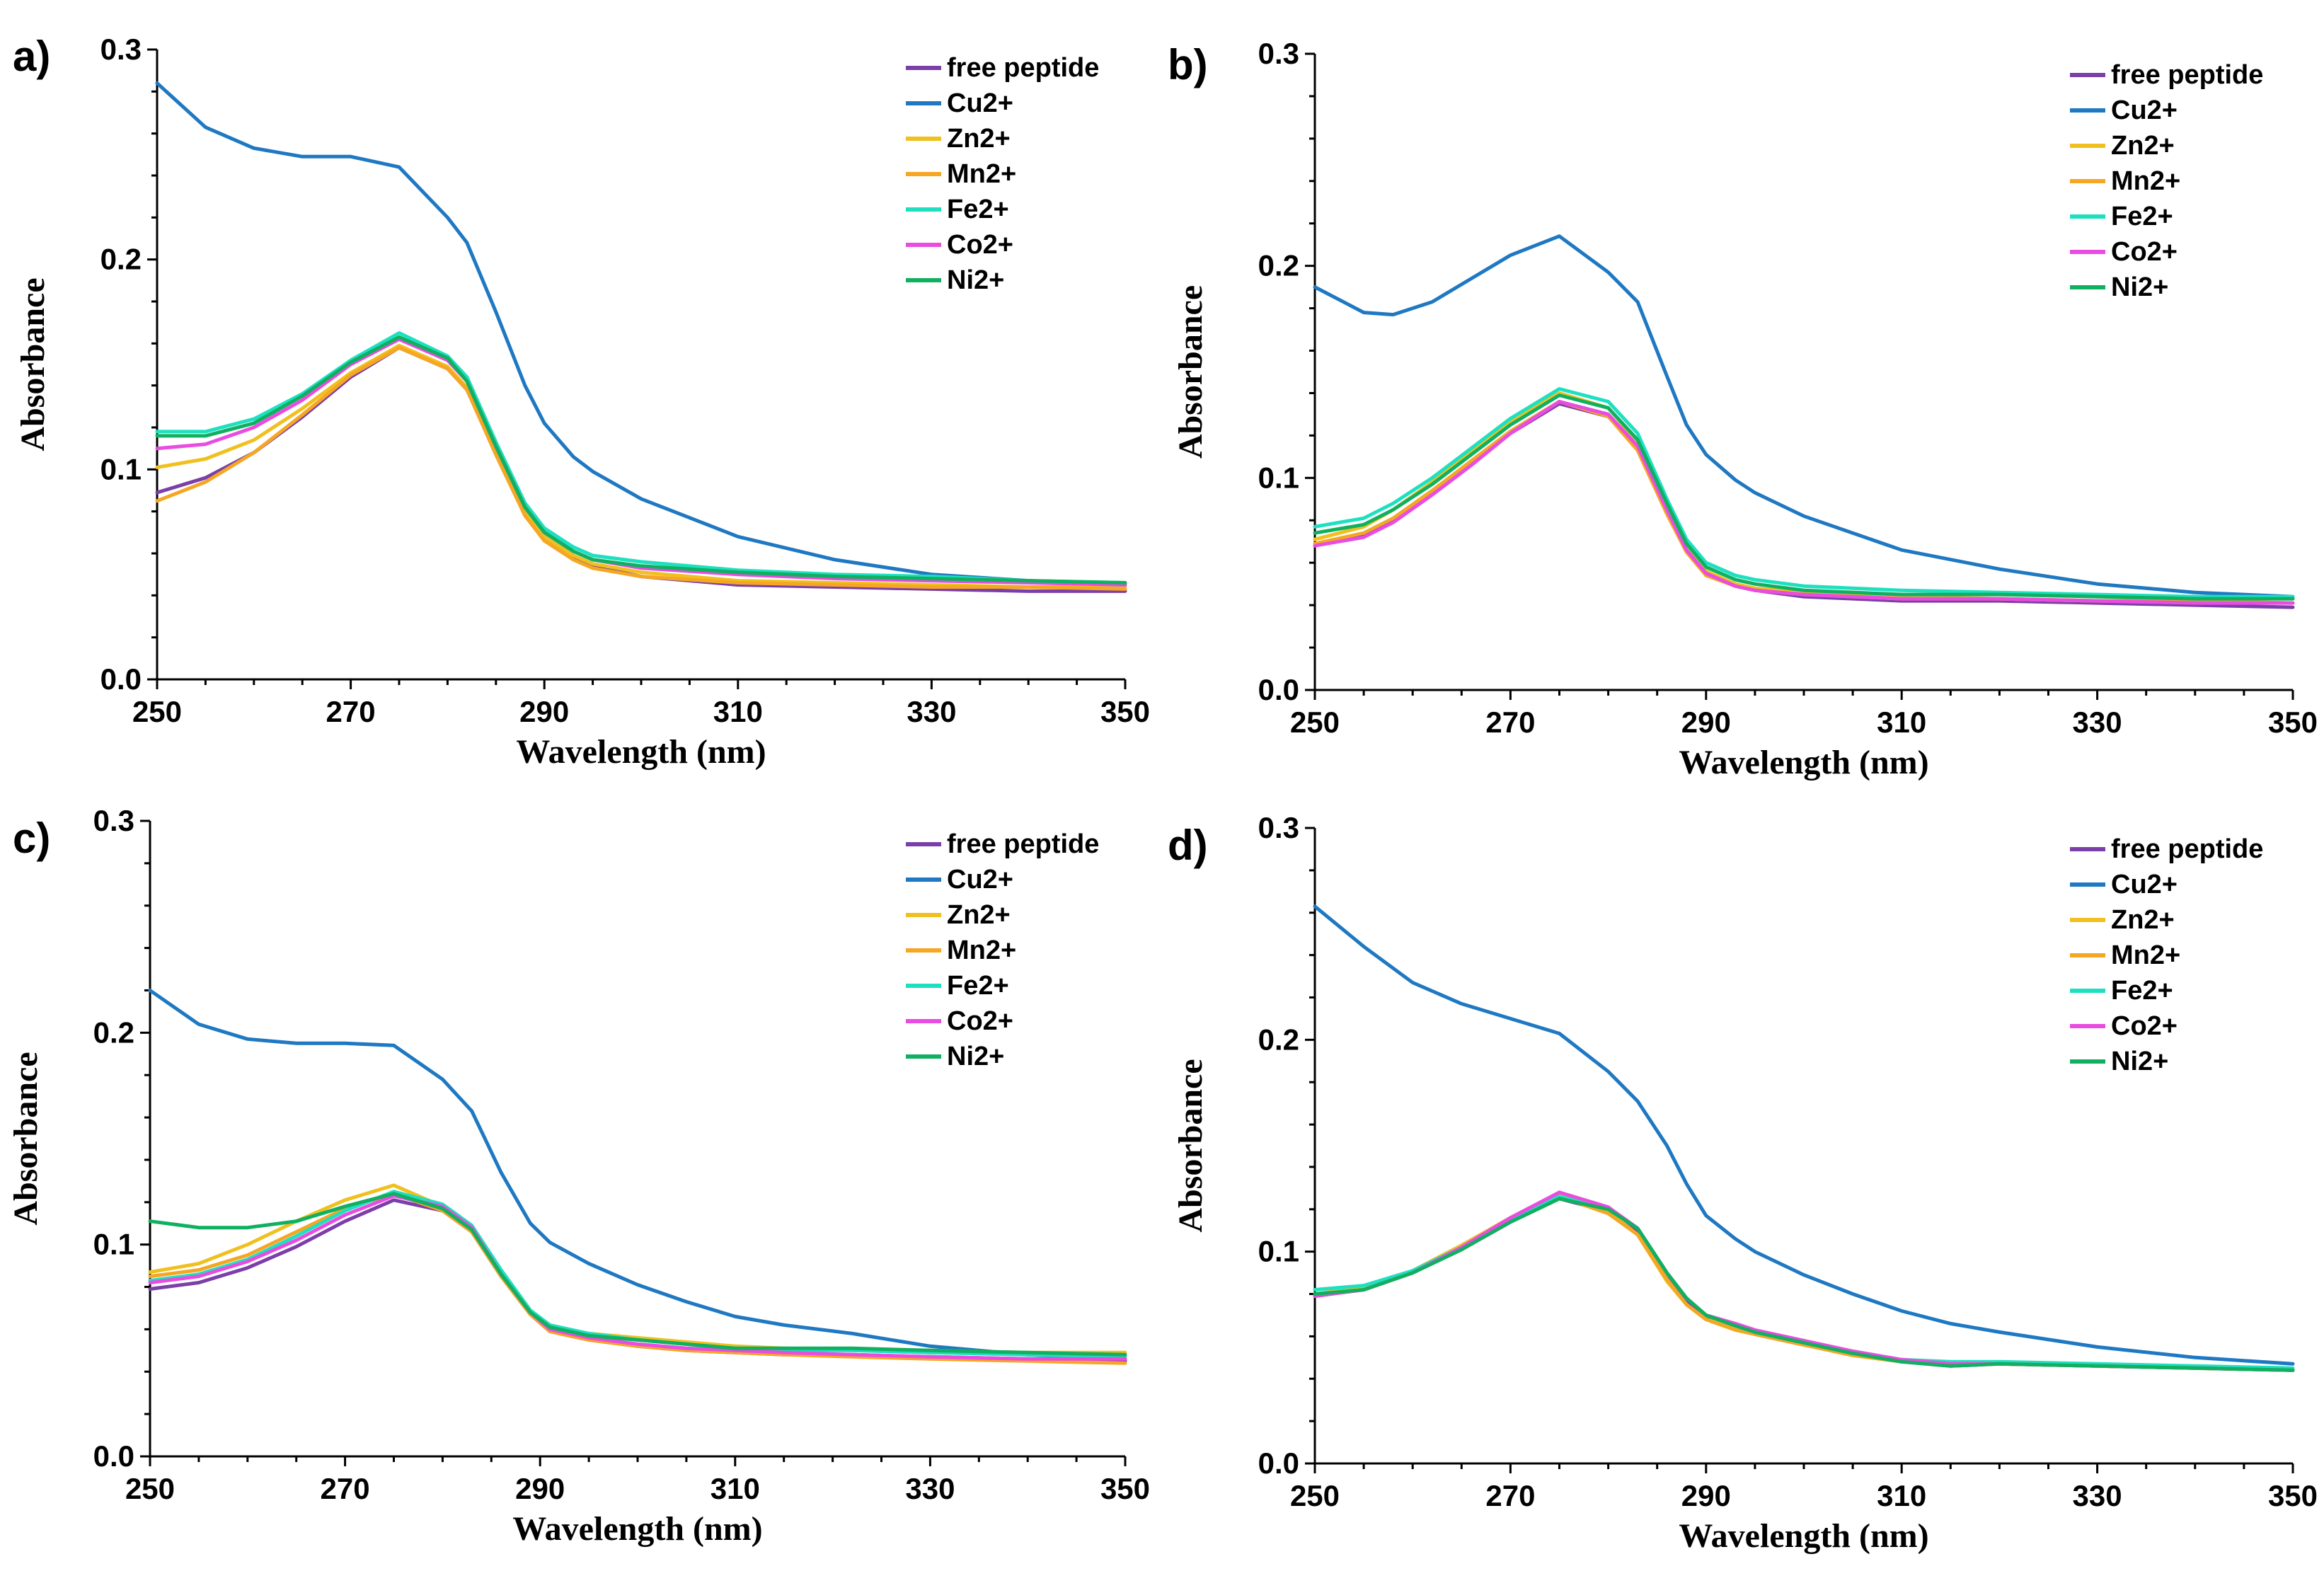 Image resolution: width=2324 pixels, height=1588 pixels. I want to click on panel-label: a), so click(31, 57).